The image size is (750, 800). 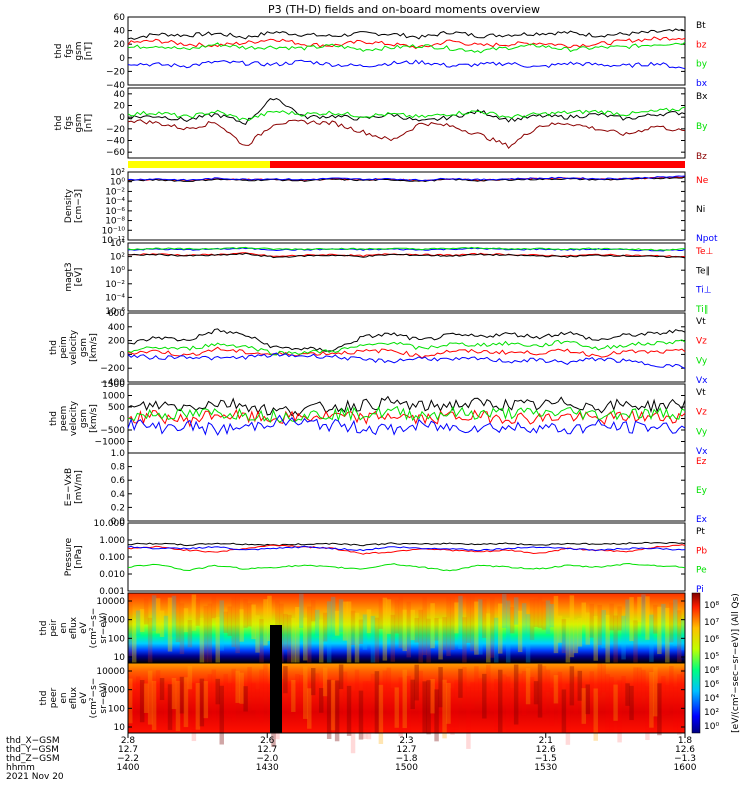 I want to click on y-tick-label: 200, so click(x=116, y=342).